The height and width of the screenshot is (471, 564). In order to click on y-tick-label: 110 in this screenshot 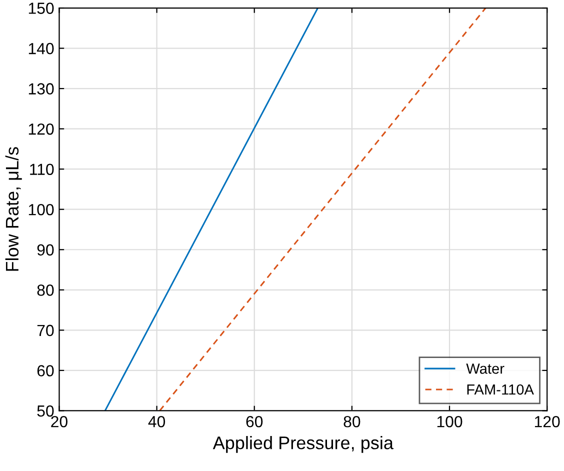, I will do `click(42, 170)`.